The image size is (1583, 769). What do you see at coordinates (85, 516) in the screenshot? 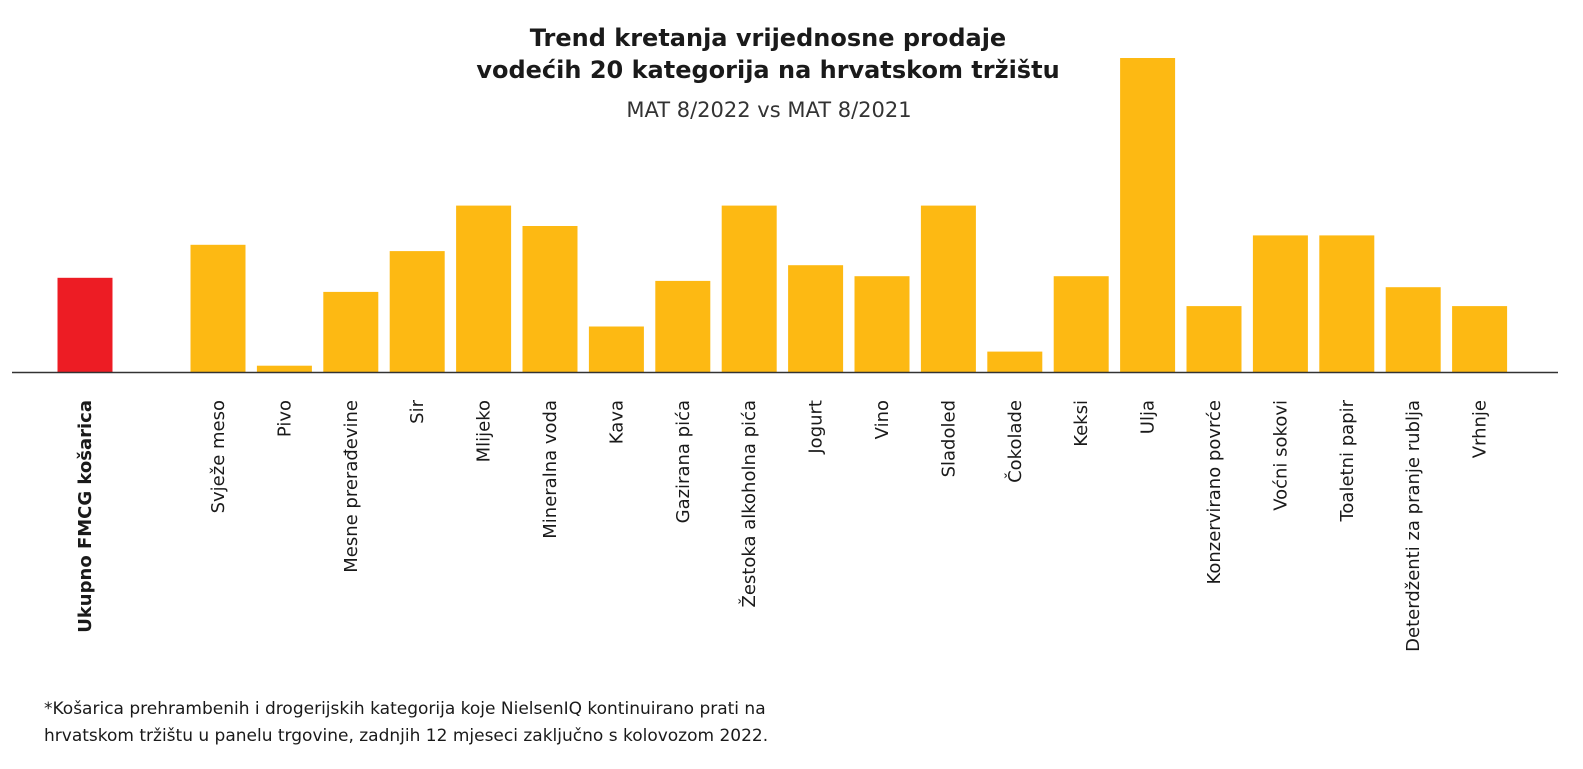
I see `x-tick-label-total: Ukupno FMCG košarica` at bounding box center [85, 516].